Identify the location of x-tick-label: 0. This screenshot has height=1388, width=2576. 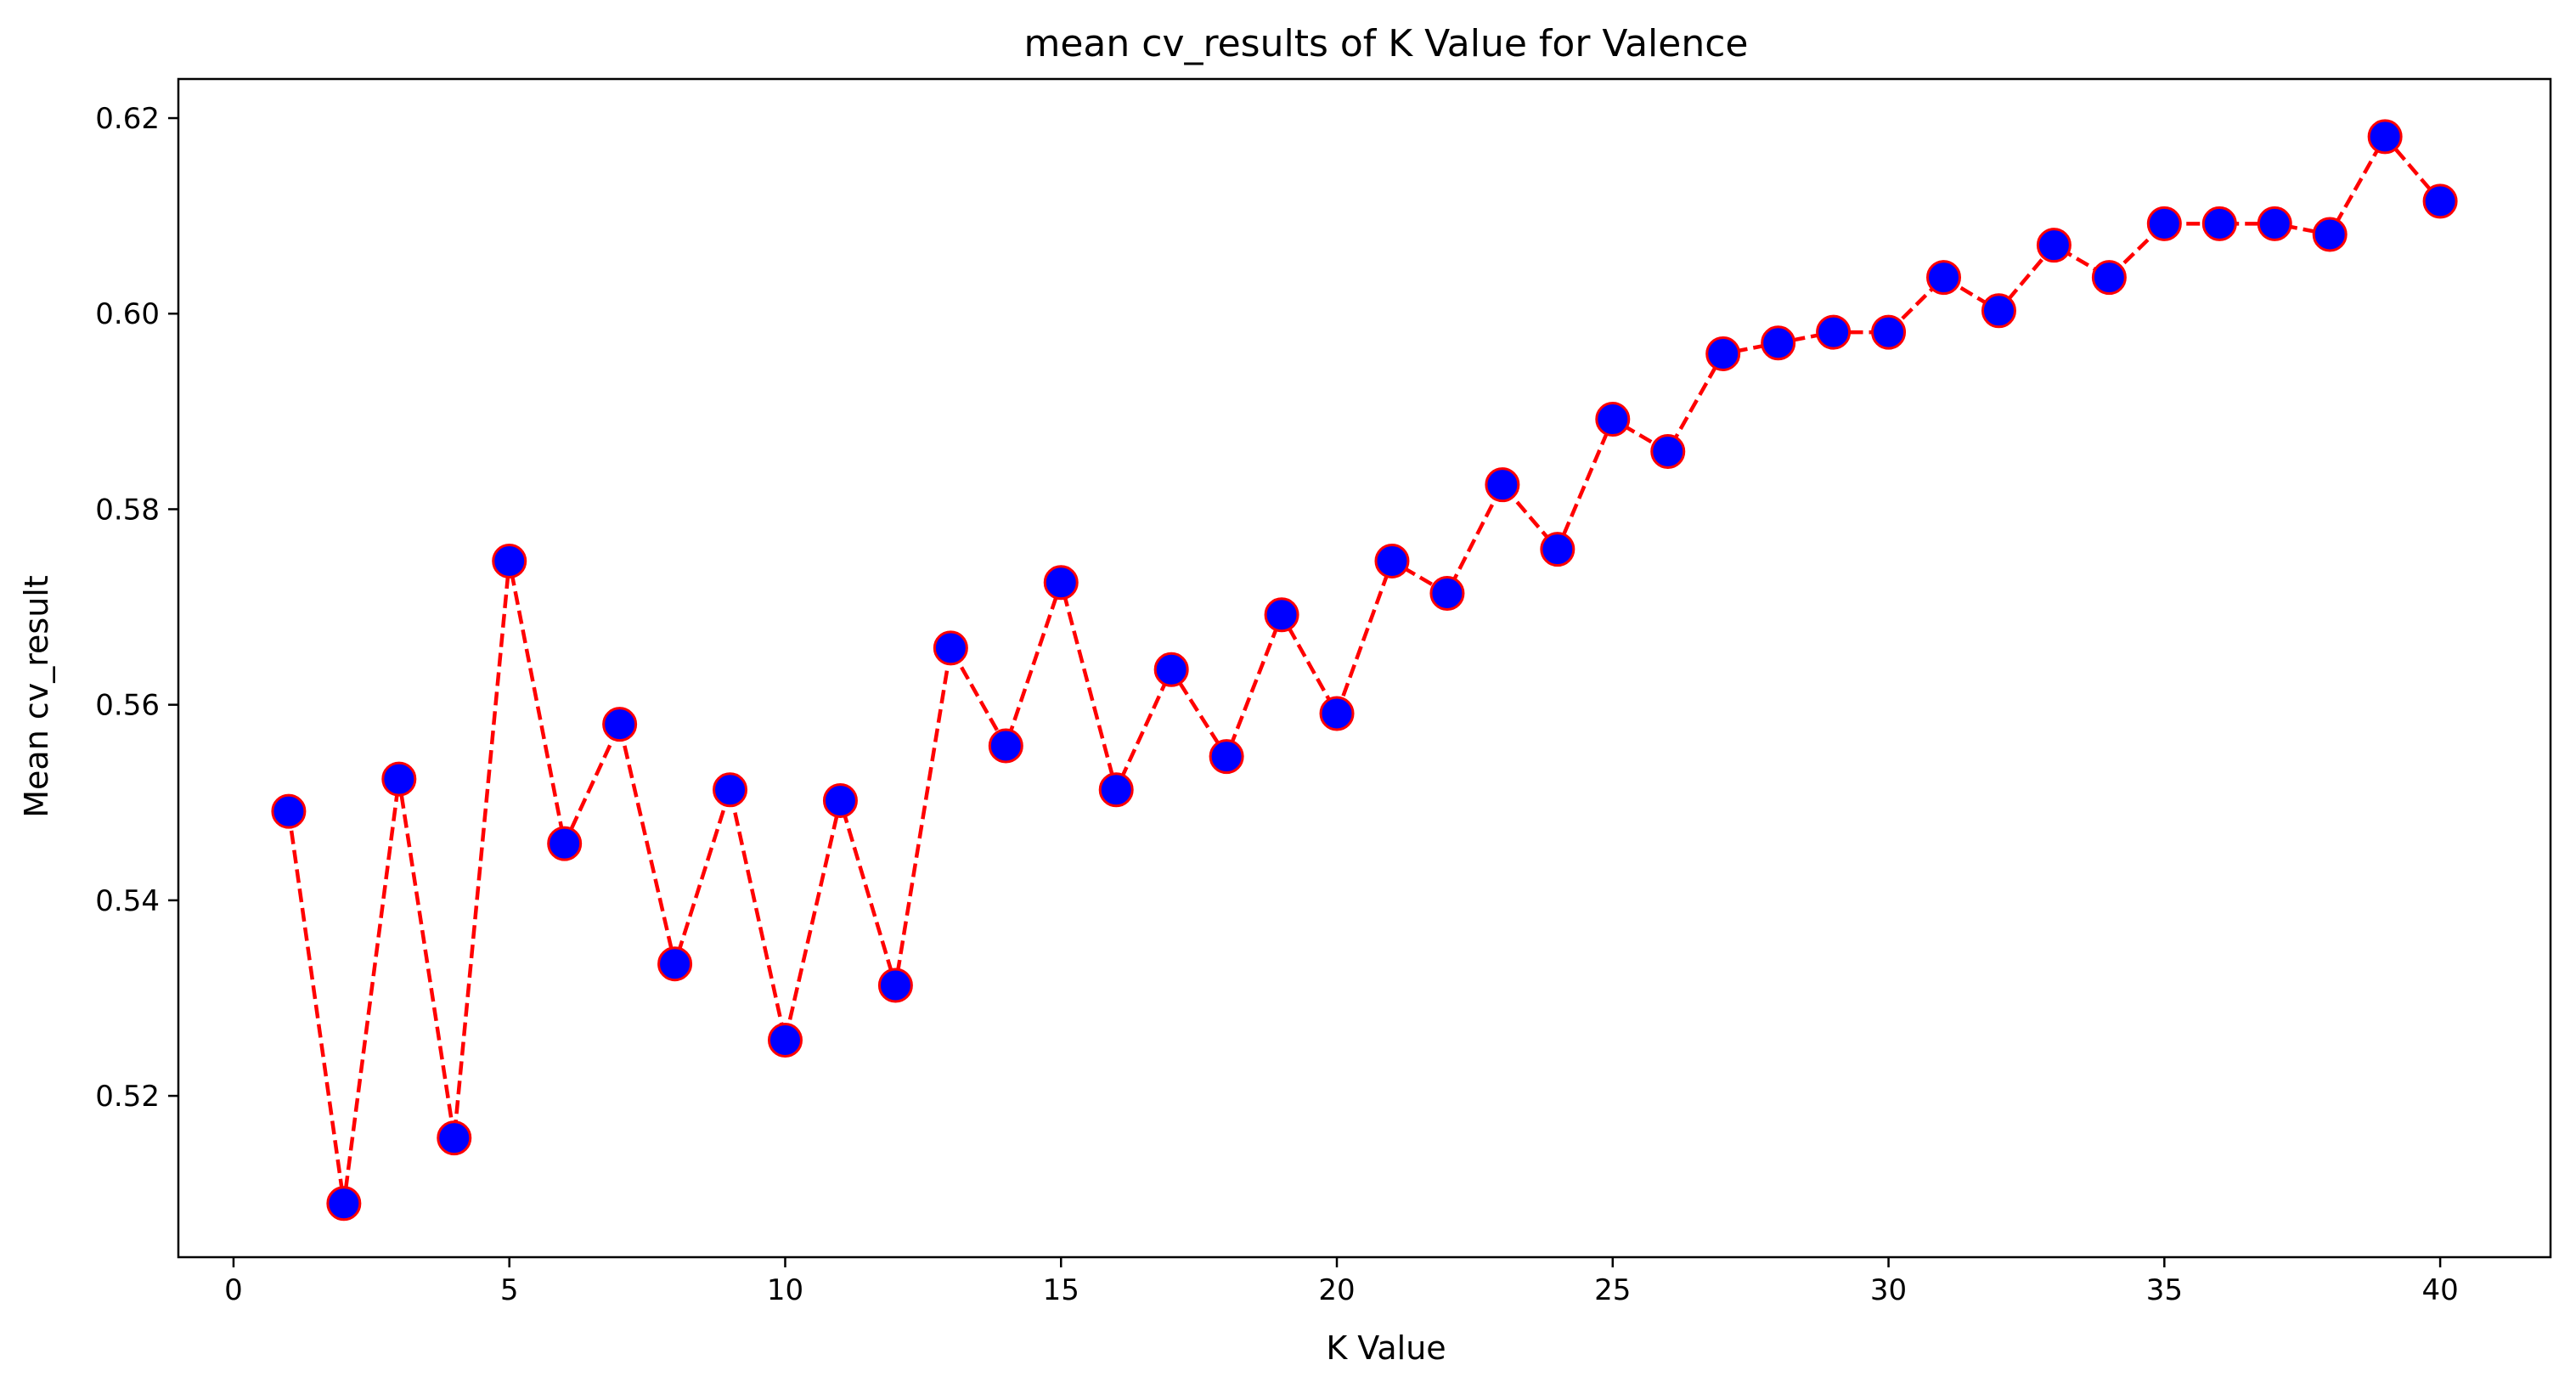
(233, 1290).